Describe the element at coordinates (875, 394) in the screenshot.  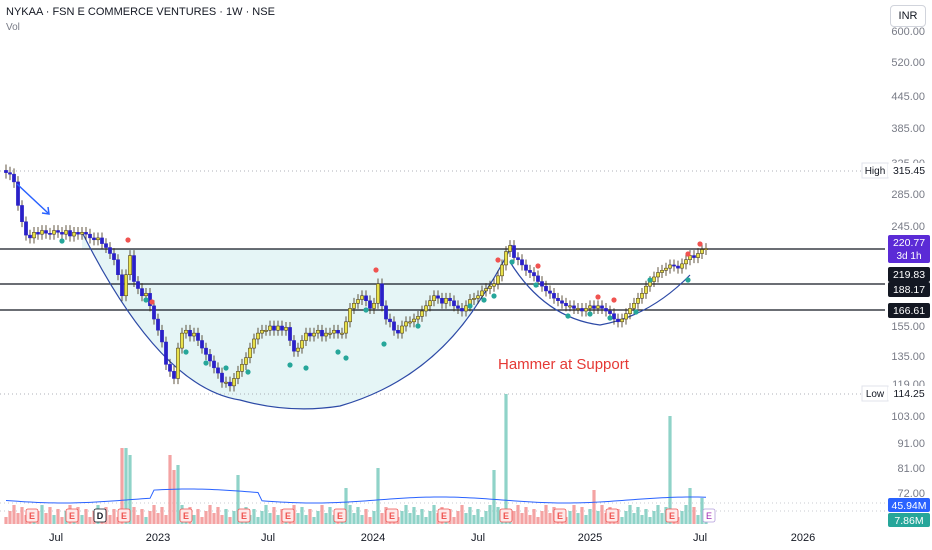
I see `price-label-tag: Low` at that location.